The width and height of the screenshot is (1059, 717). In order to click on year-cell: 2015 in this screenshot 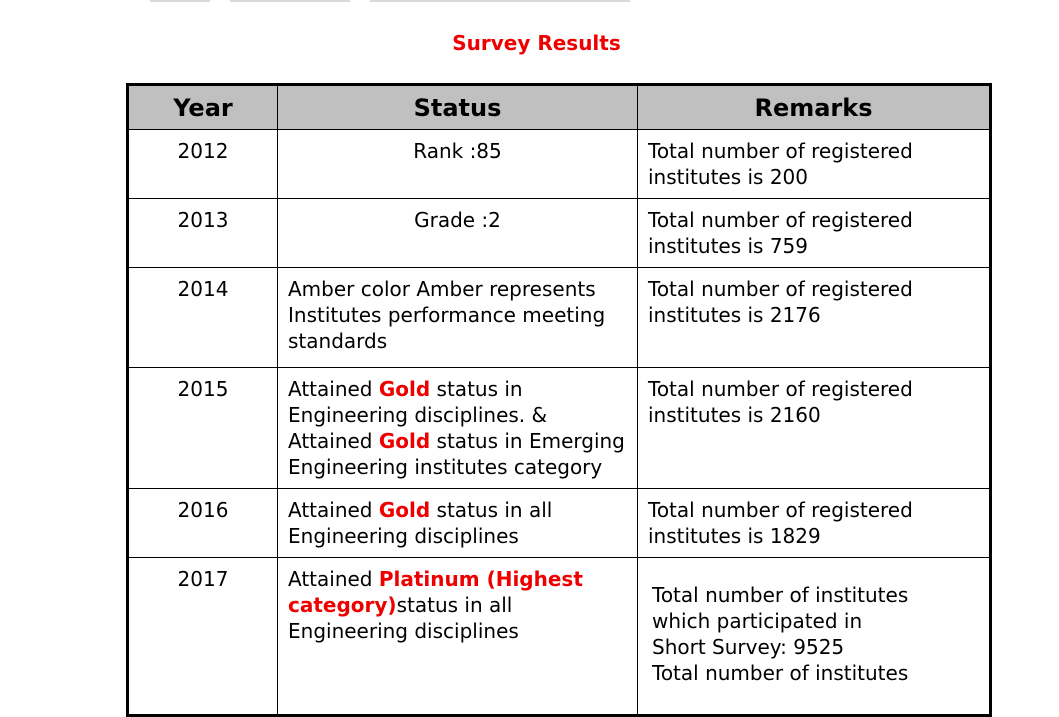, I will do `click(202, 428)`.